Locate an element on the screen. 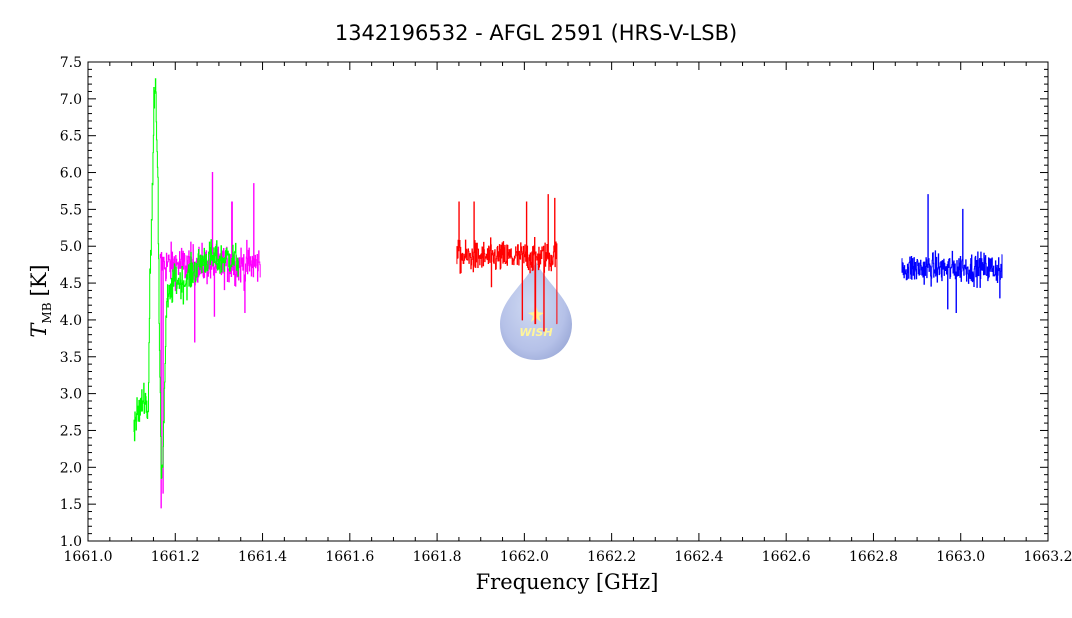  x-tick-label: 1662.8 is located at coordinates (873, 557).